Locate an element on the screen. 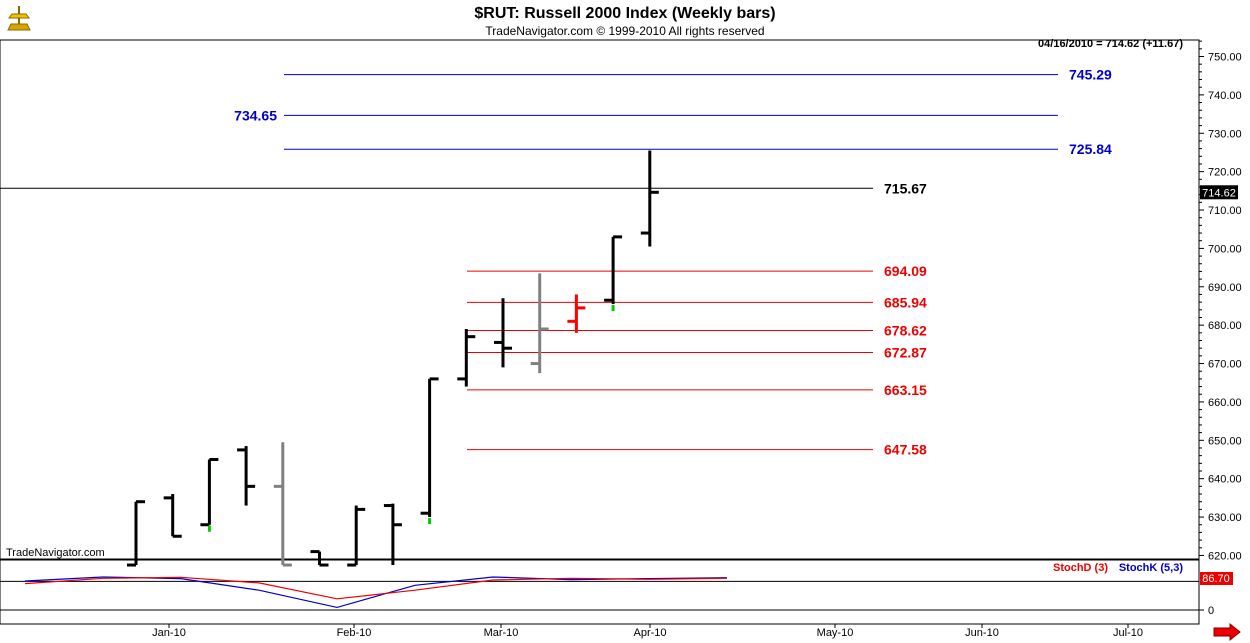 The width and height of the screenshot is (1250, 643). stochastic-plot-area is located at coordinates (600, 592).